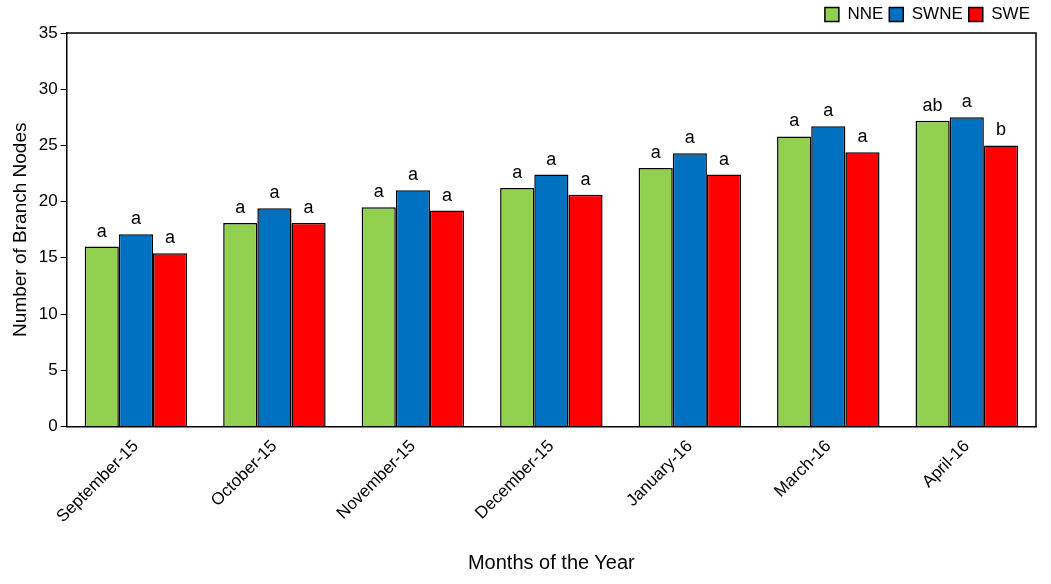  Describe the element at coordinates (865, 14) in the screenshot. I see `legend-label: NNE` at that location.